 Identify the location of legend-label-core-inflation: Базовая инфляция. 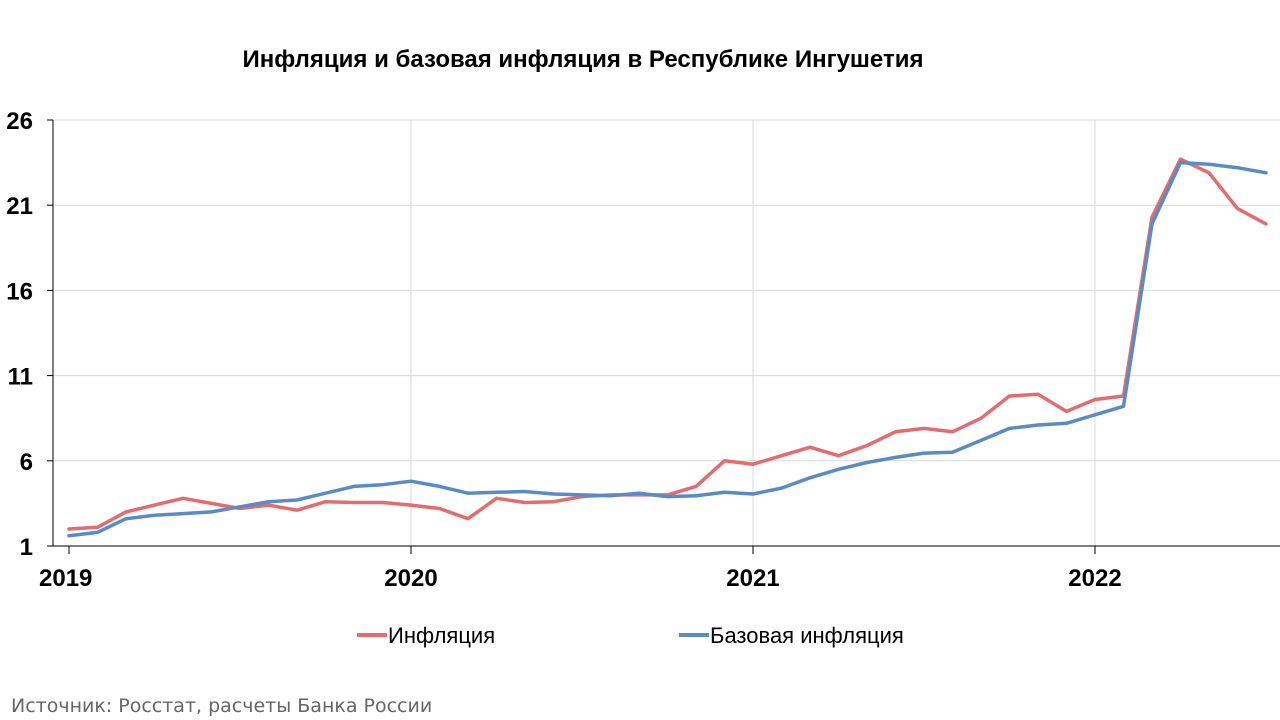
(807, 635).